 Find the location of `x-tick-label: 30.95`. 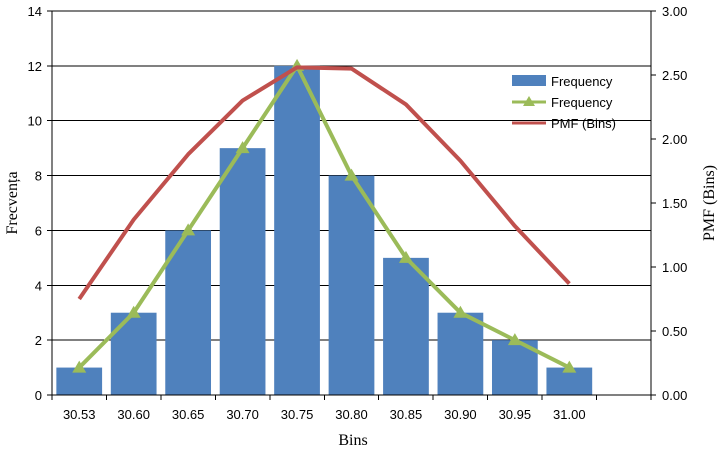

x-tick-label: 30.95 is located at coordinates (515, 414).